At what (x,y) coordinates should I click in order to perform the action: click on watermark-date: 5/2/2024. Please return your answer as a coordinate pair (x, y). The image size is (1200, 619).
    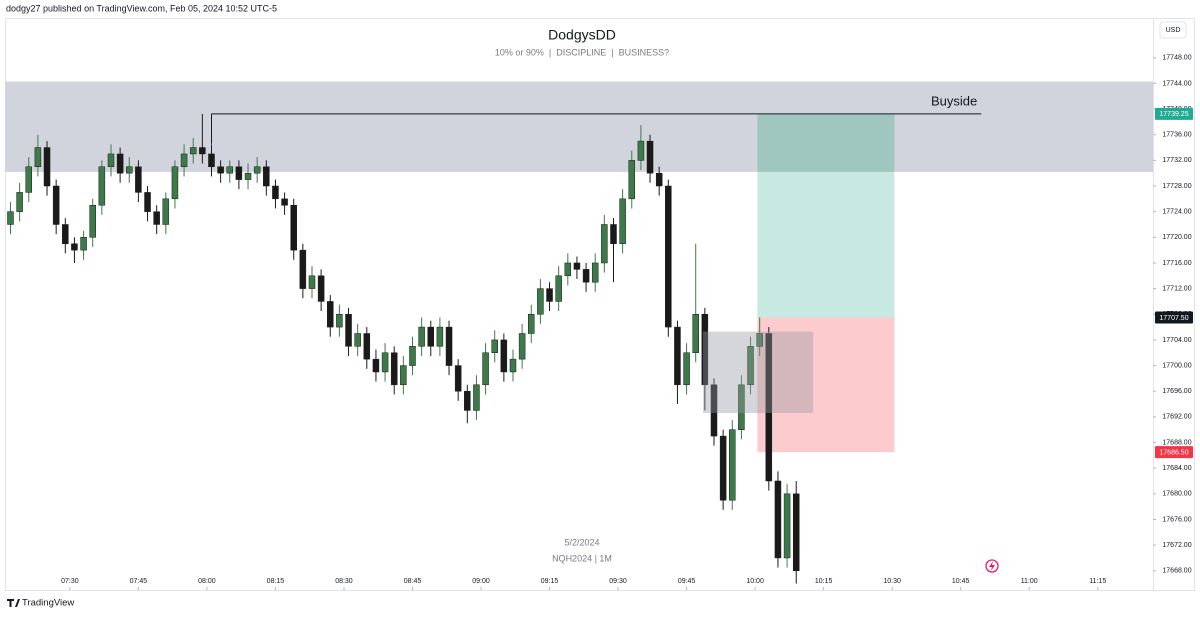
    Looking at the image, I should click on (581, 542).